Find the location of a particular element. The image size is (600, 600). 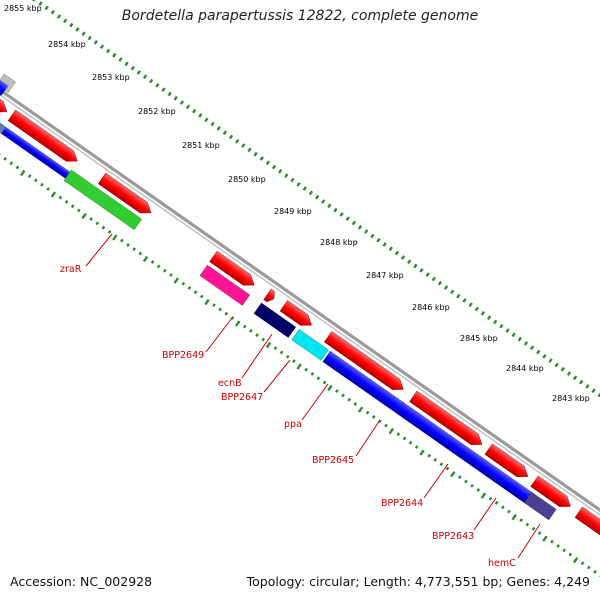

ruler-label: 2847 kbp is located at coordinates (385, 275).